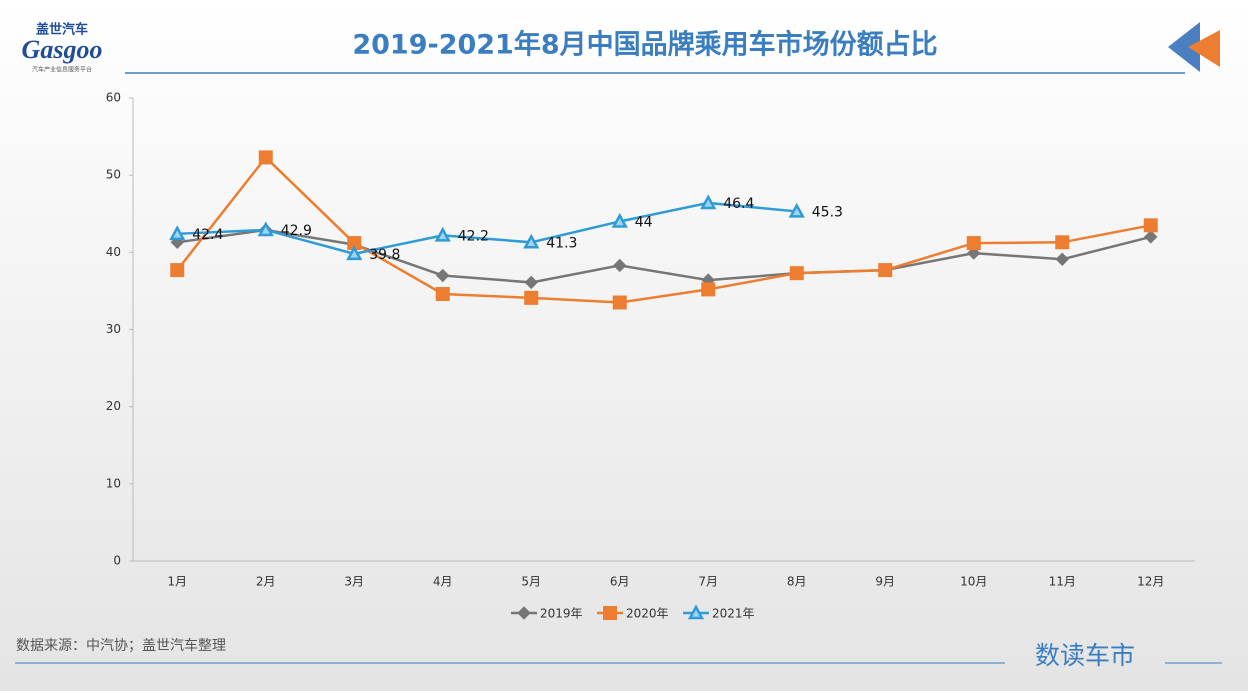  Describe the element at coordinates (531, 582) in the screenshot. I see `x-tick-label: 5月` at that location.